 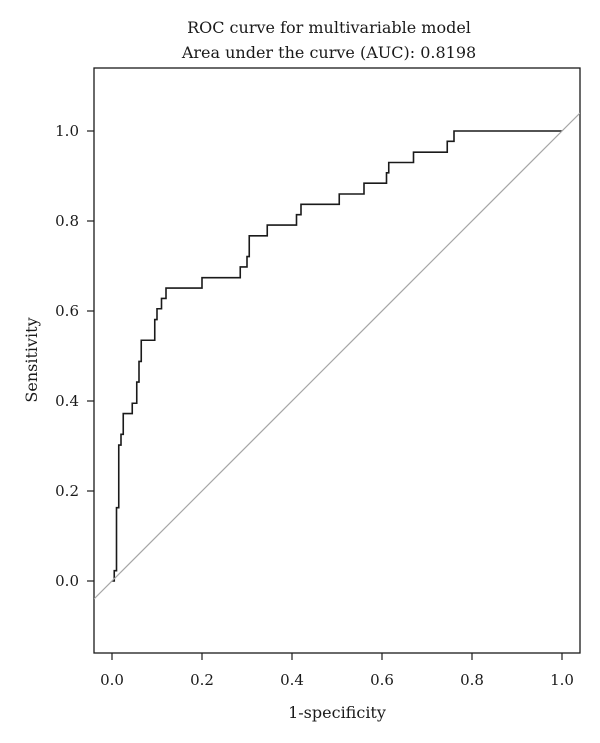 What do you see at coordinates (337, 671) in the screenshot?
I see `x-axis: 0.0 0.2 0.4 0.6 0.8 1.0` at bounding box center [337, 671].